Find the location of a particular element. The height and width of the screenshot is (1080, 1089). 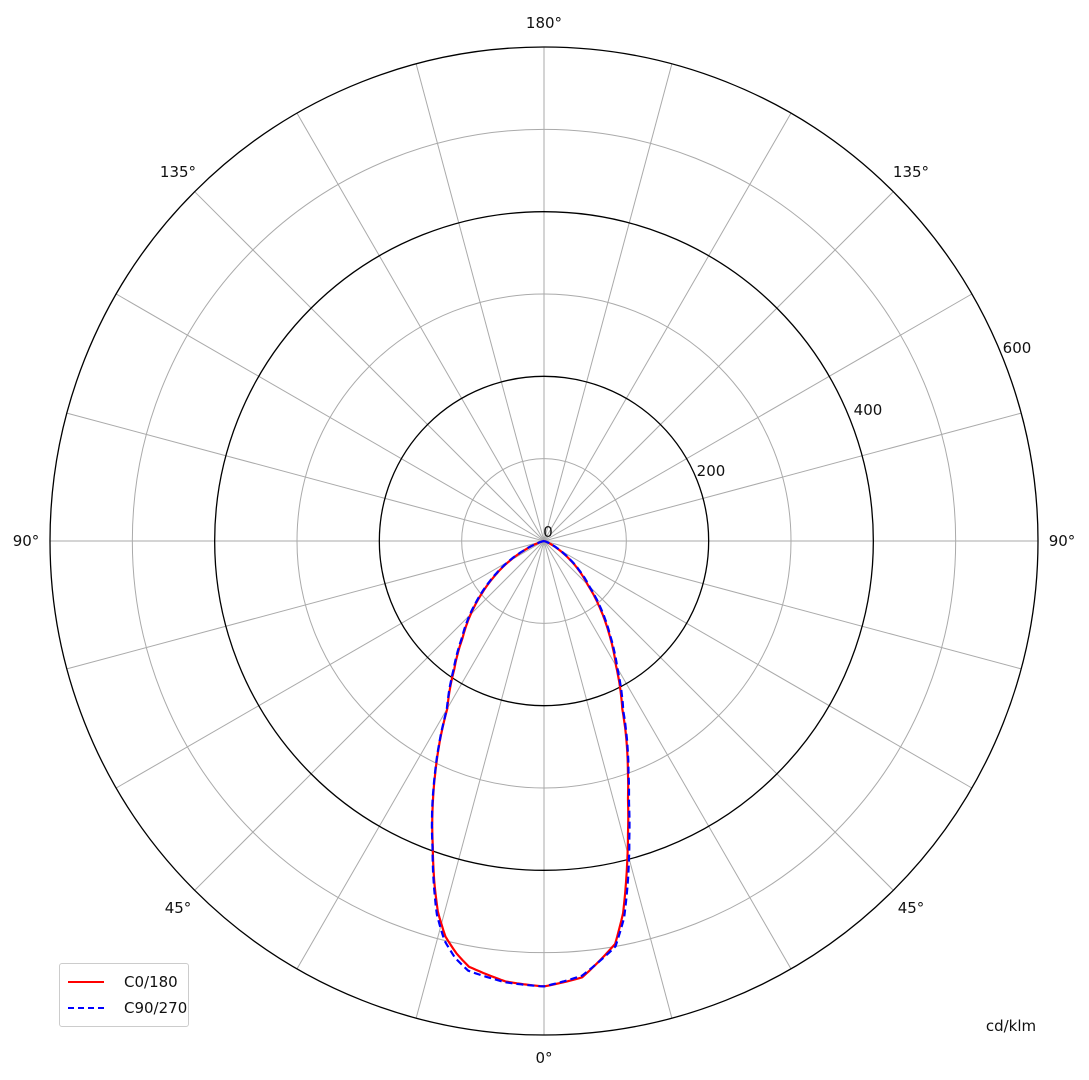

legend-label: C90/270 is located at coordinates (156, 1008).